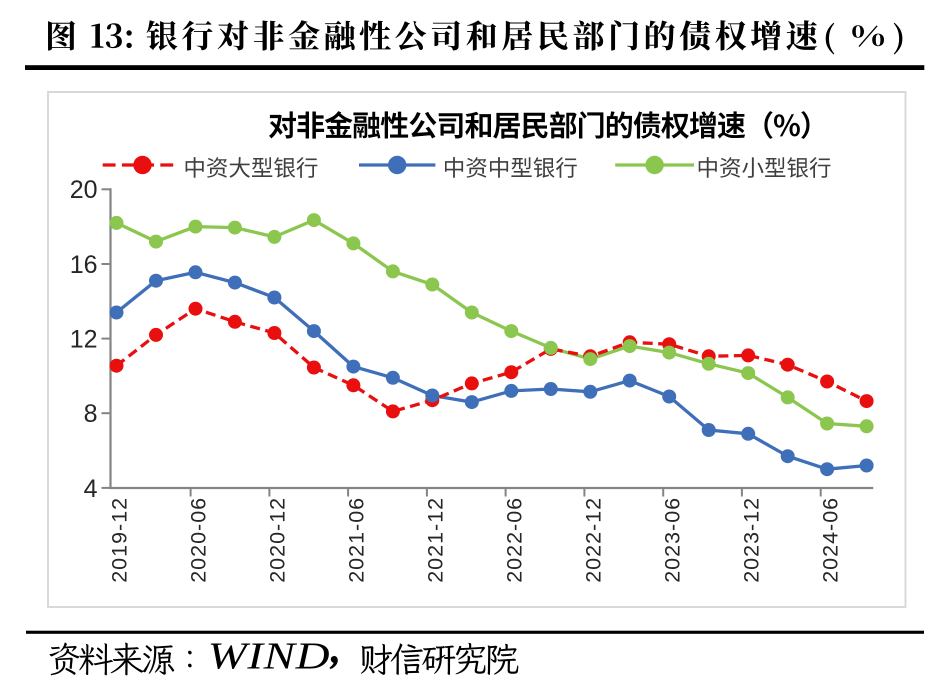 The image size is (952, 685). What do you see at coordinates (91, 489) in the screenshot?
I see `svg-text: 4` at bounding box center [91, 489].